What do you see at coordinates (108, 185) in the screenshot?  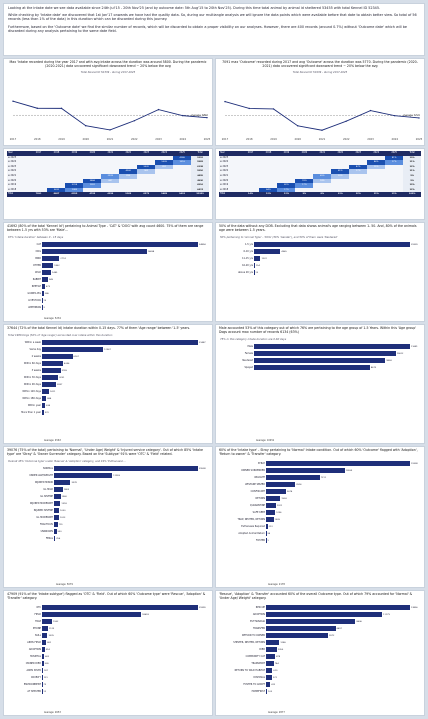 I see `matrix-row: ⊞ 2019 5318 1091 6516` at bounding box center [108, 185].